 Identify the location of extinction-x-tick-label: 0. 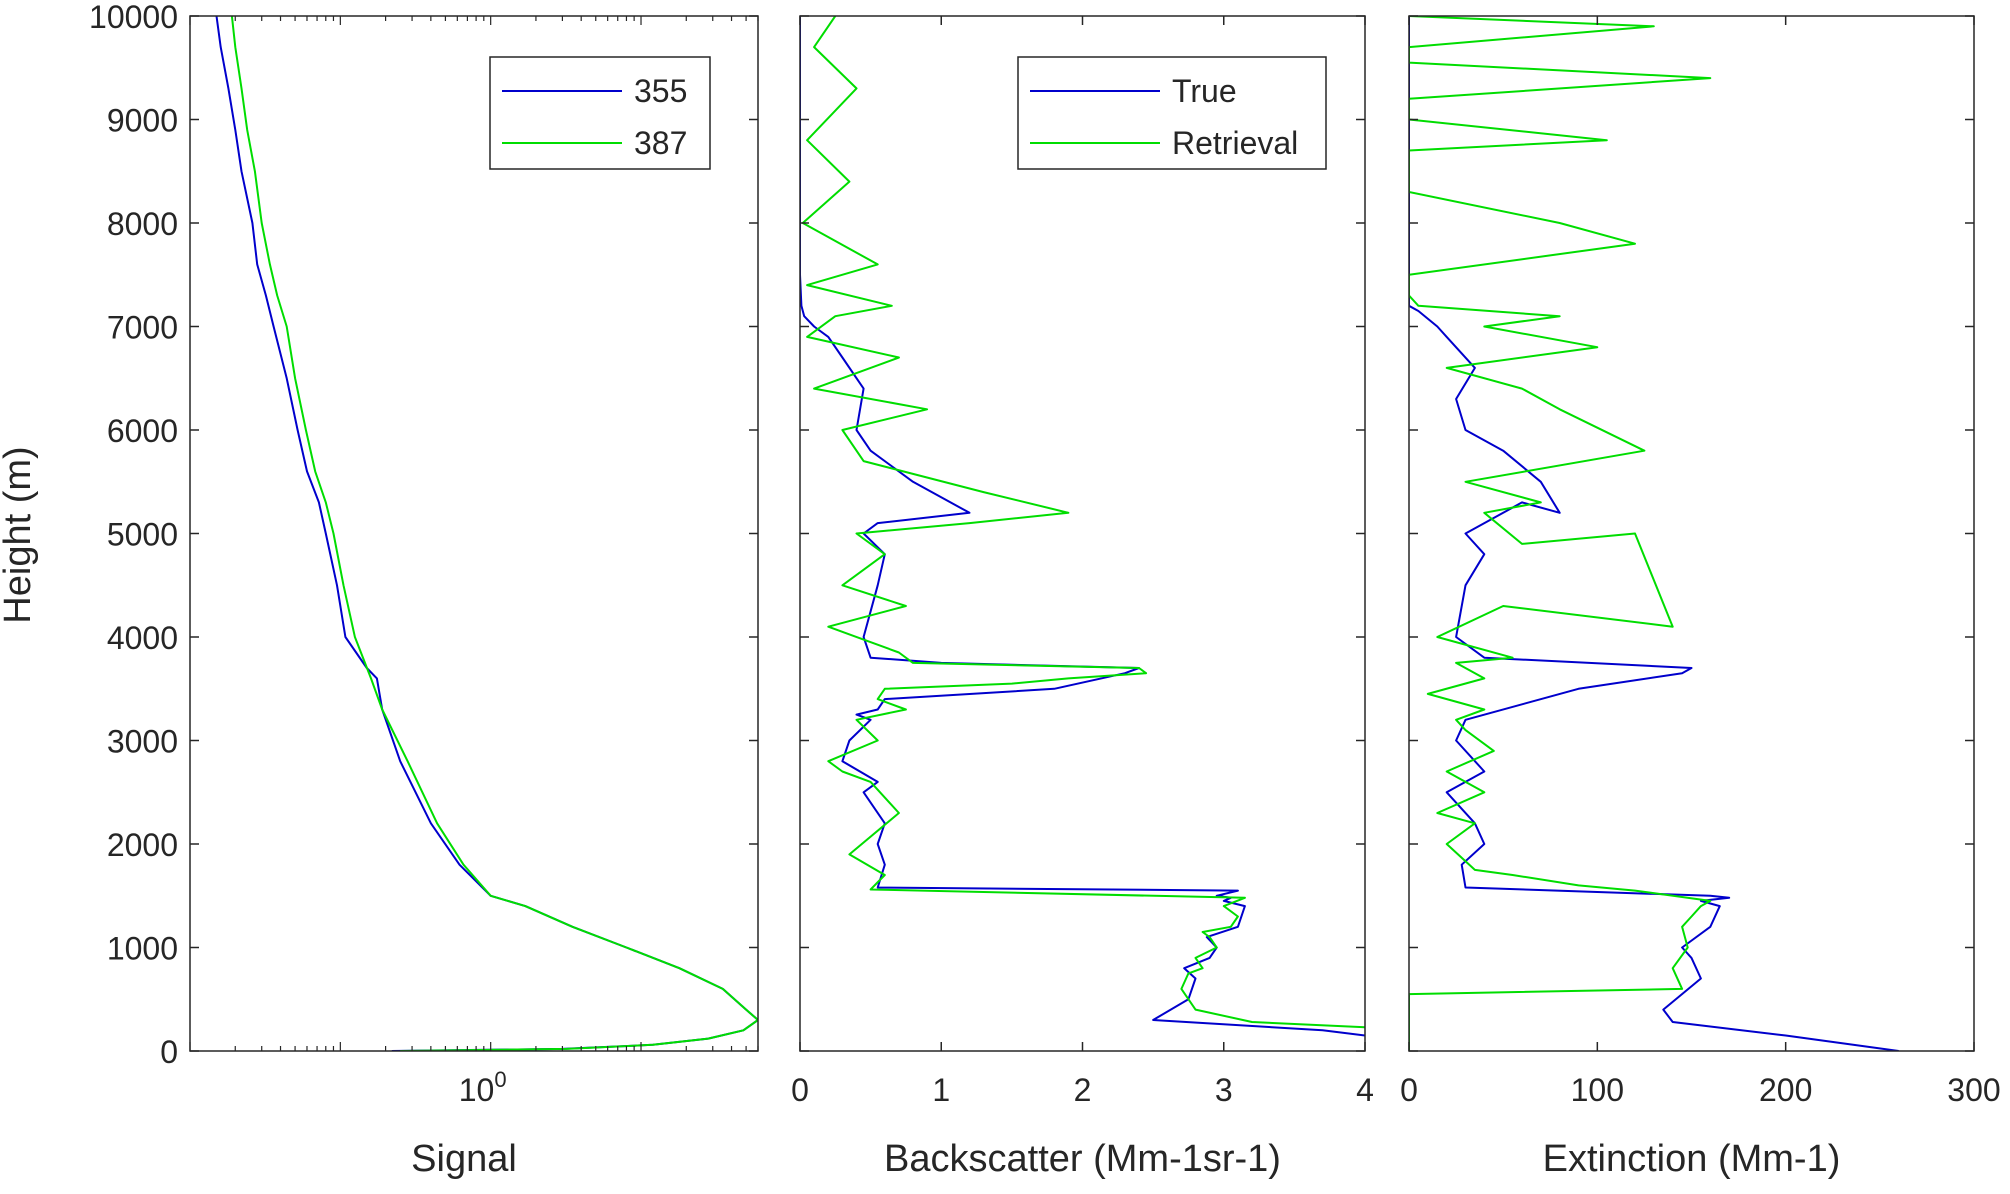
(1409, 1090).